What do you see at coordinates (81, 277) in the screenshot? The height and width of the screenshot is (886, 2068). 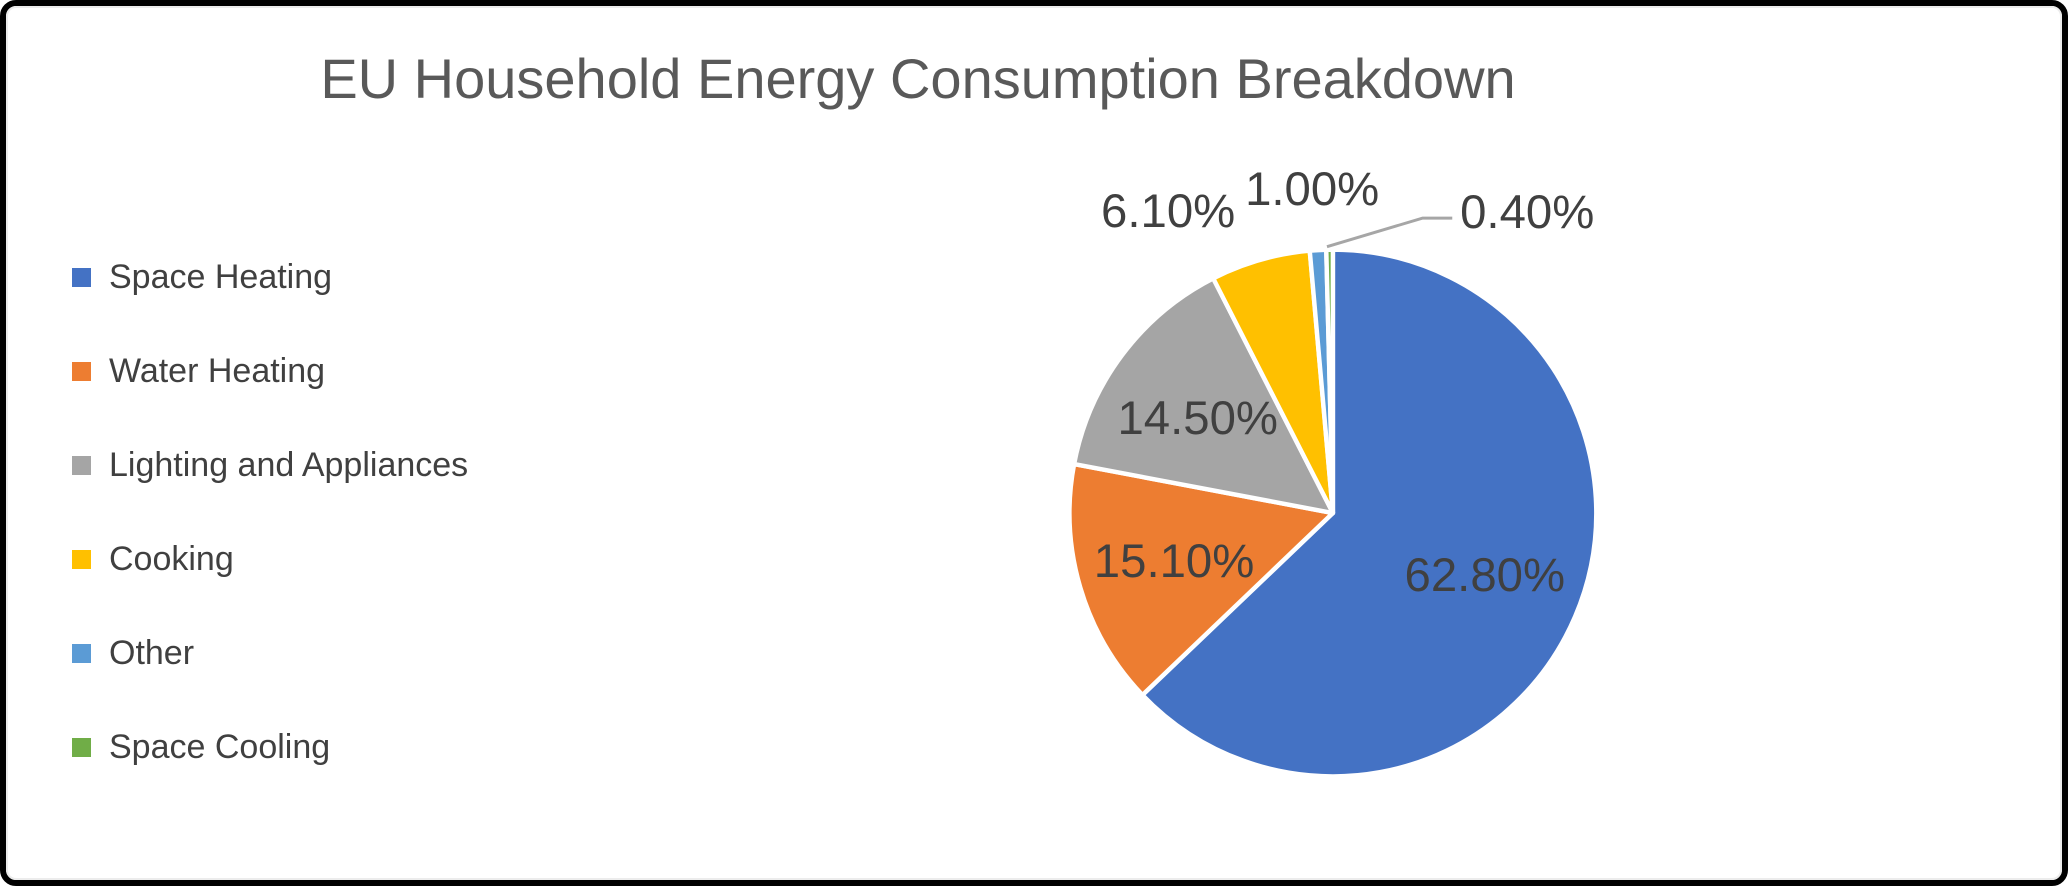 I see `legend-swatch-space-heating` at bounding box center [81, 277].